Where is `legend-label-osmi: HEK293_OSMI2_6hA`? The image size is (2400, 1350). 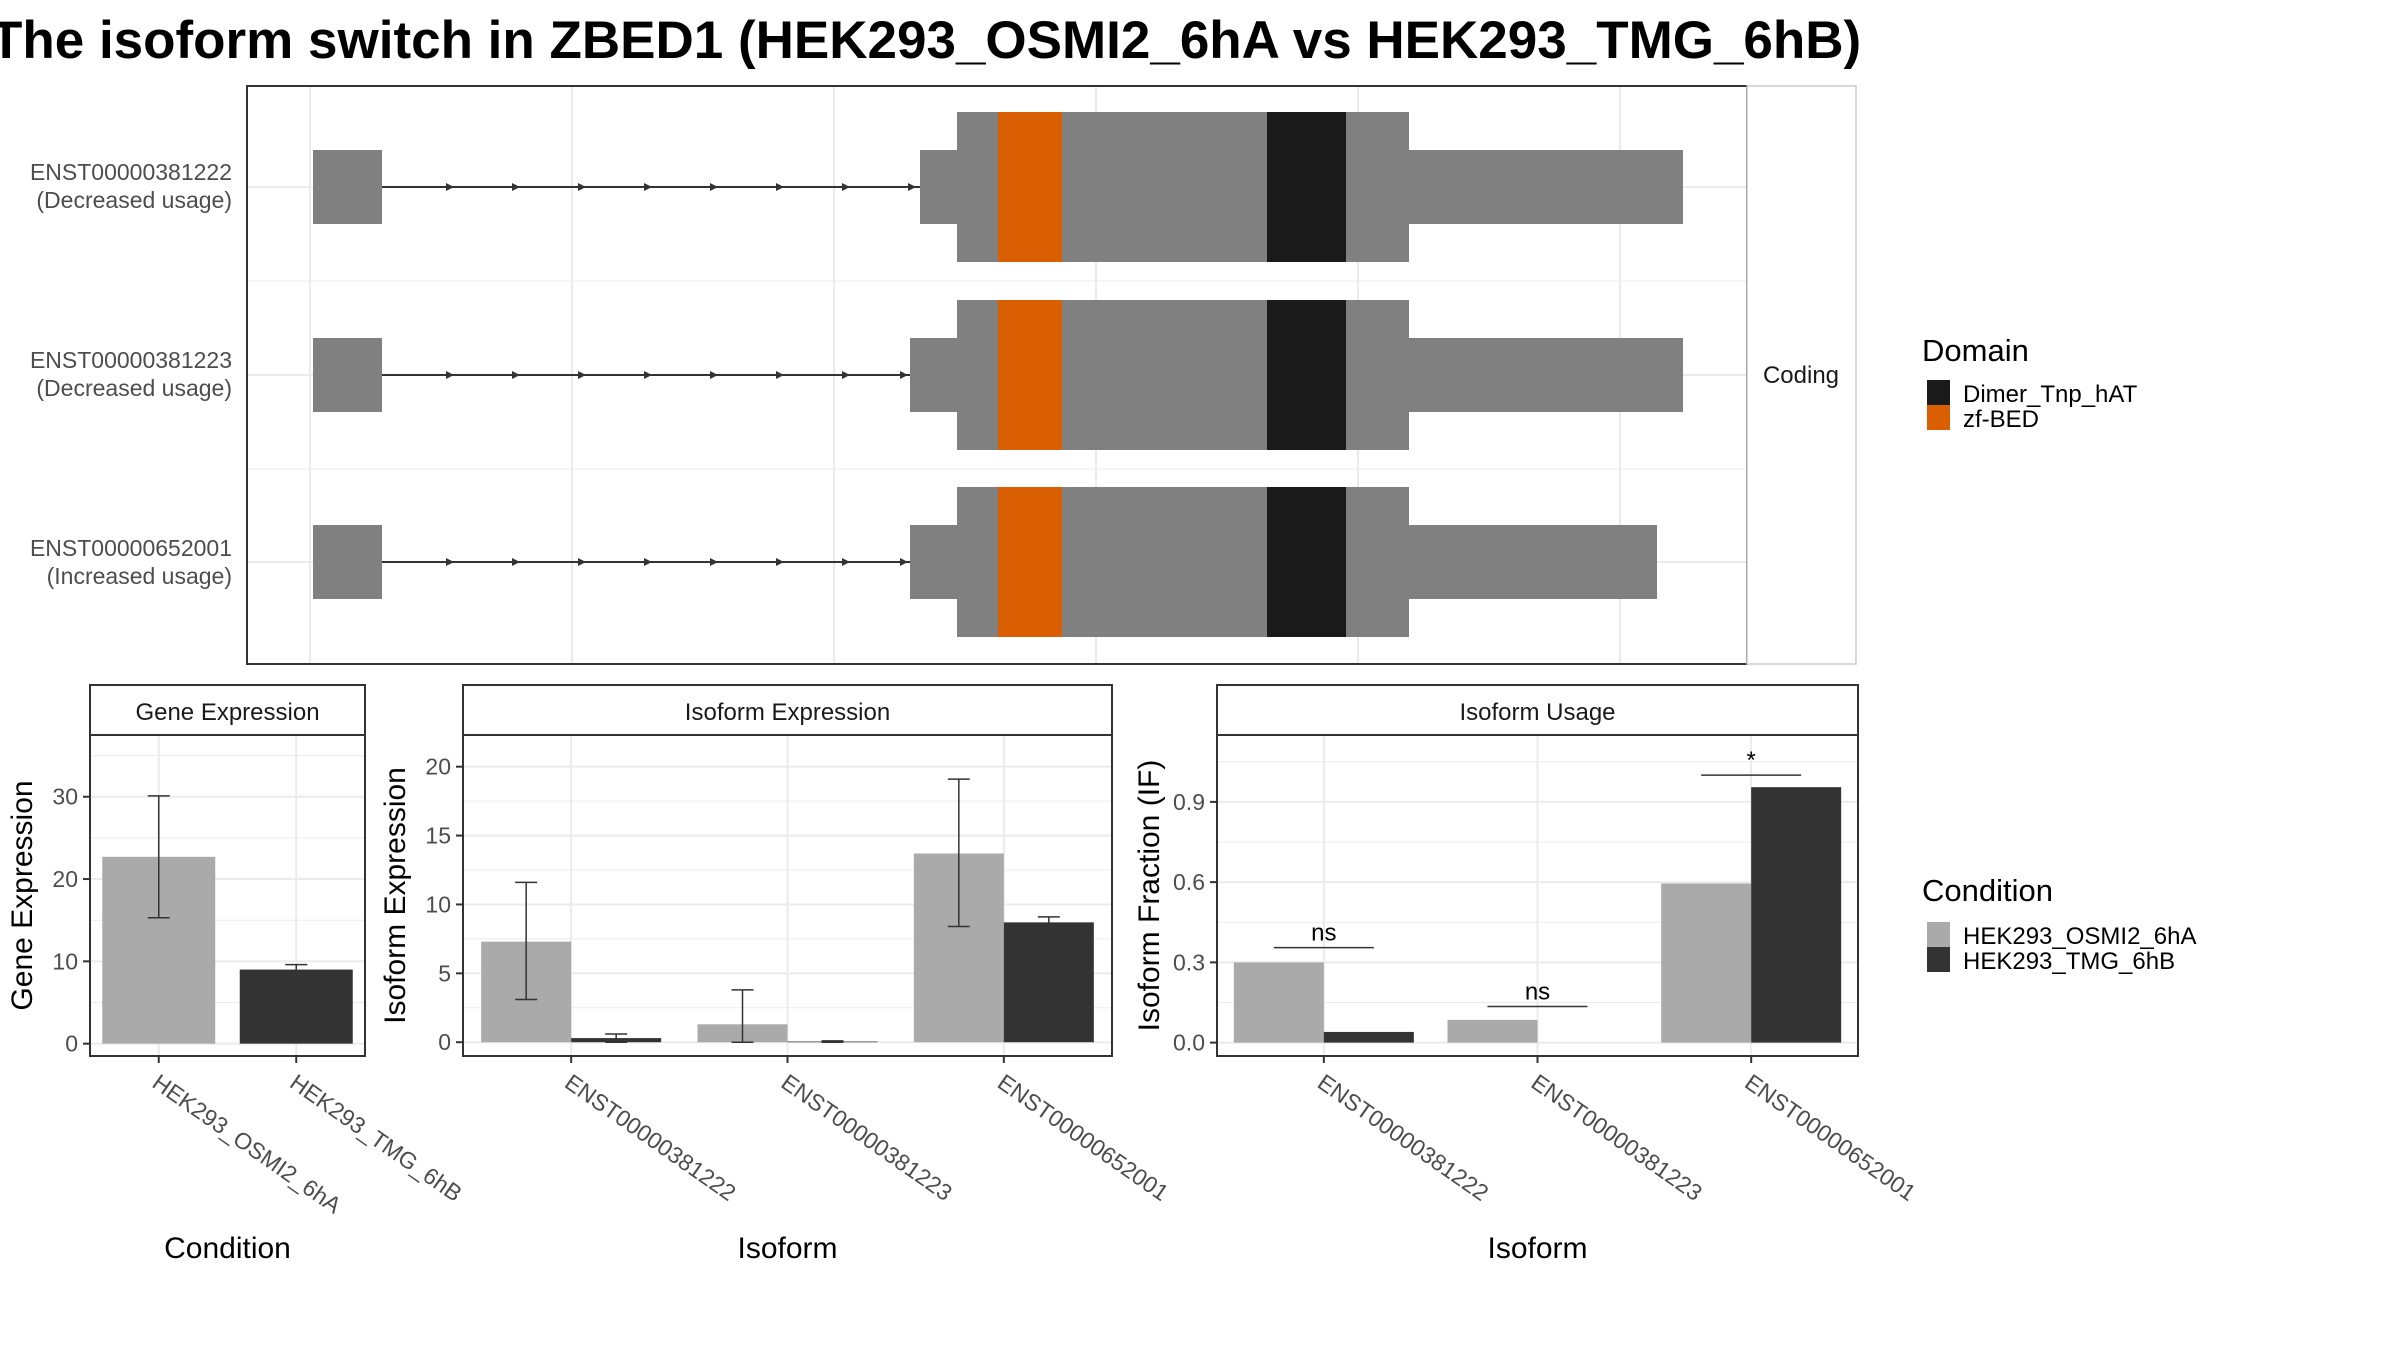
legend-label-osmi: HEK293_OSMI2_6hA is located at coordinates (2079, 936).